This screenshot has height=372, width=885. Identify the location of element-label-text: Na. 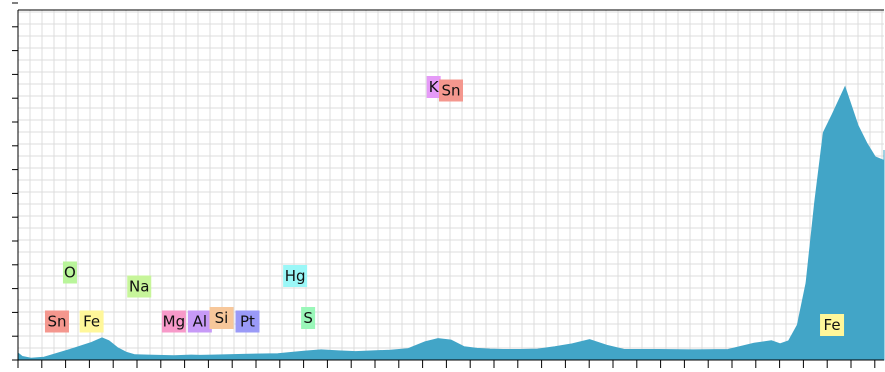
(139, 287).